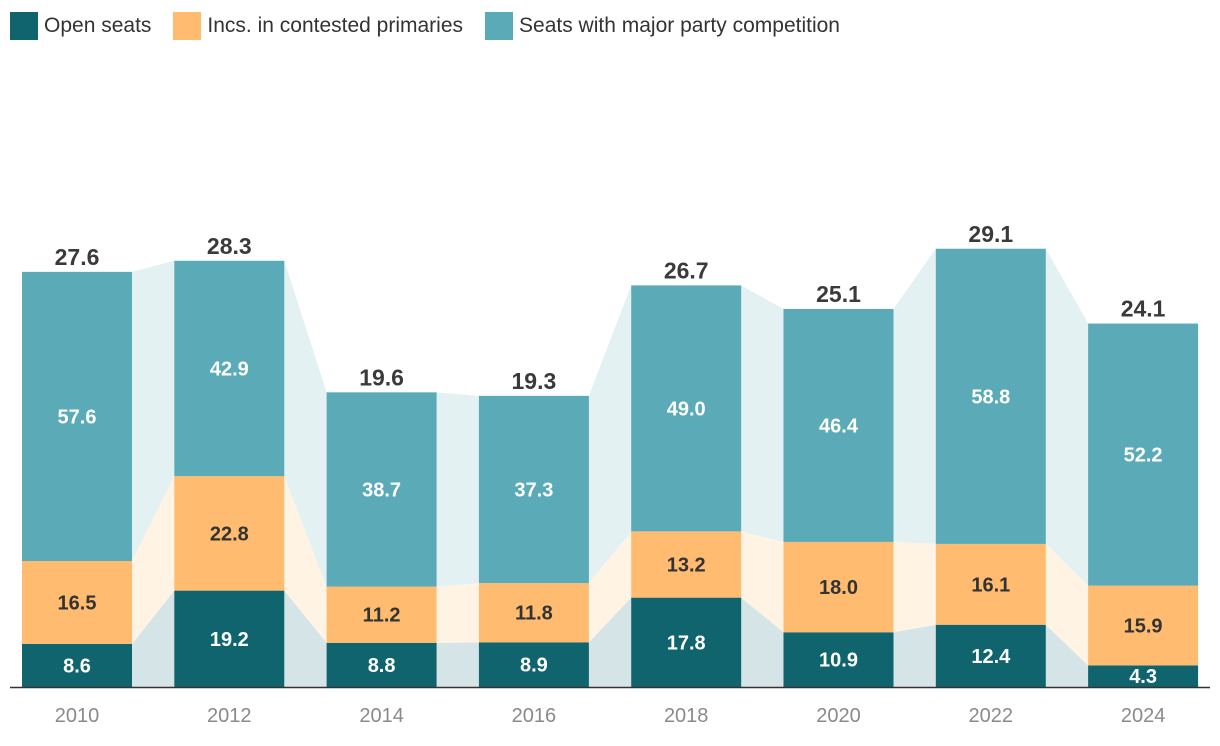 Image resolution: width=1220 pixels, height=746 pixels. I want to click on segment-label: 38.7, so click(381, 490).